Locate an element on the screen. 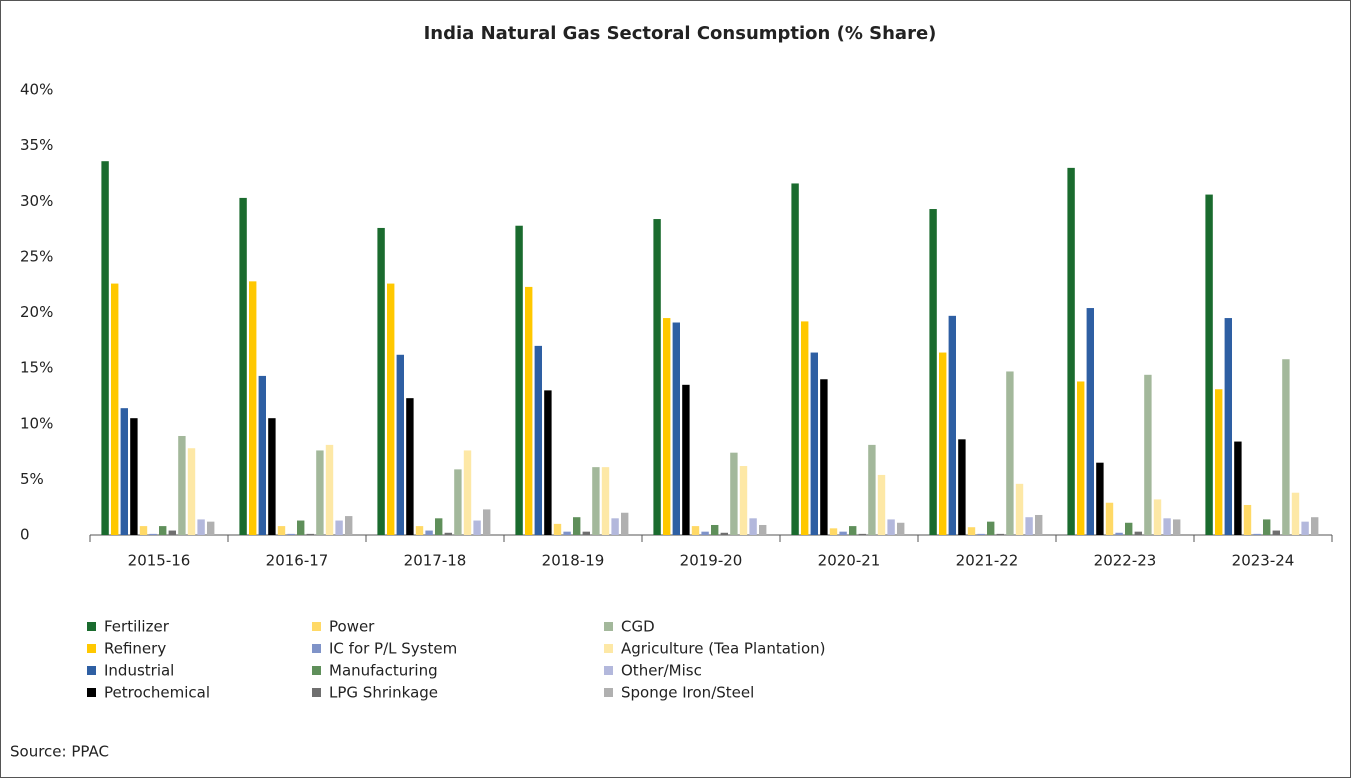  y-tick-label: 0 is located at coordinates (25, 535).